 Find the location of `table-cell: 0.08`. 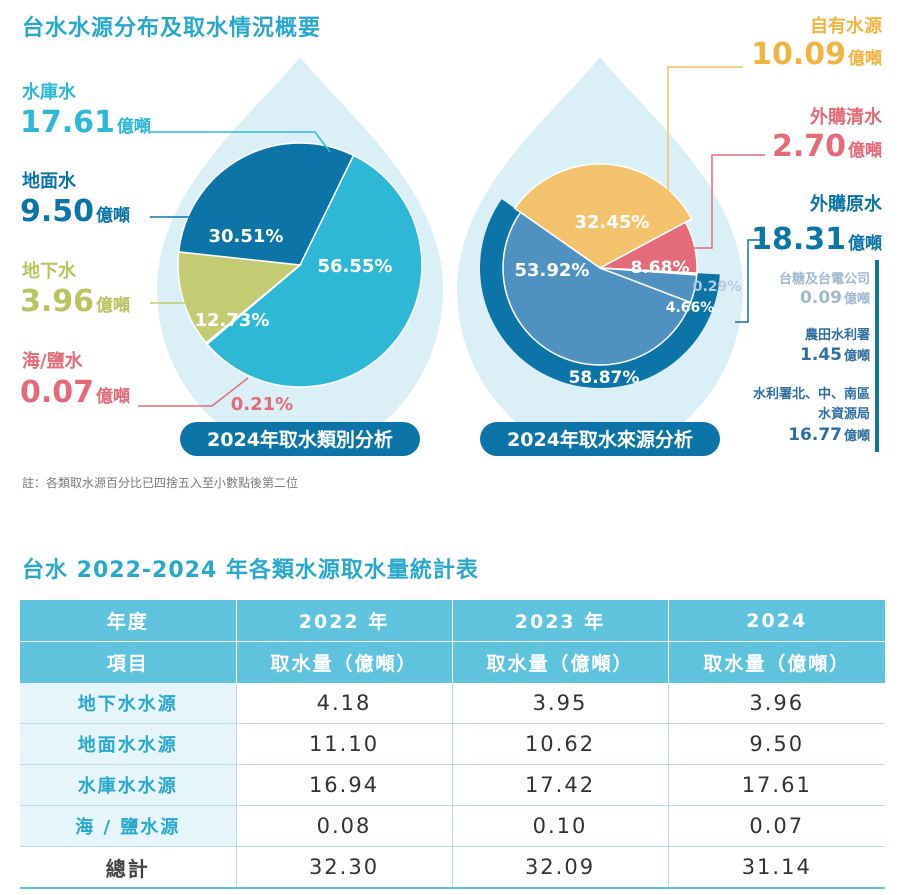

table-cell: 0.08 is located at coordinates (344, 826).